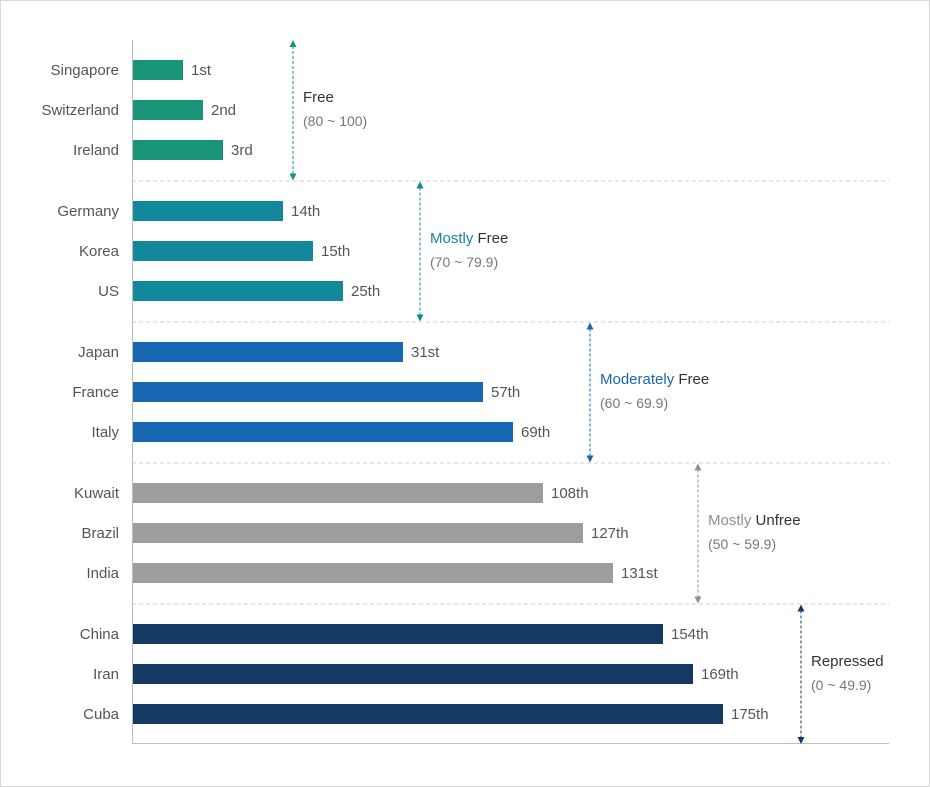 The height and width of the screenshot is (787, 930). Describe the element at coordinates (425, 352) in the screenshot. I see `rank-label-japan: 31st` at that location.